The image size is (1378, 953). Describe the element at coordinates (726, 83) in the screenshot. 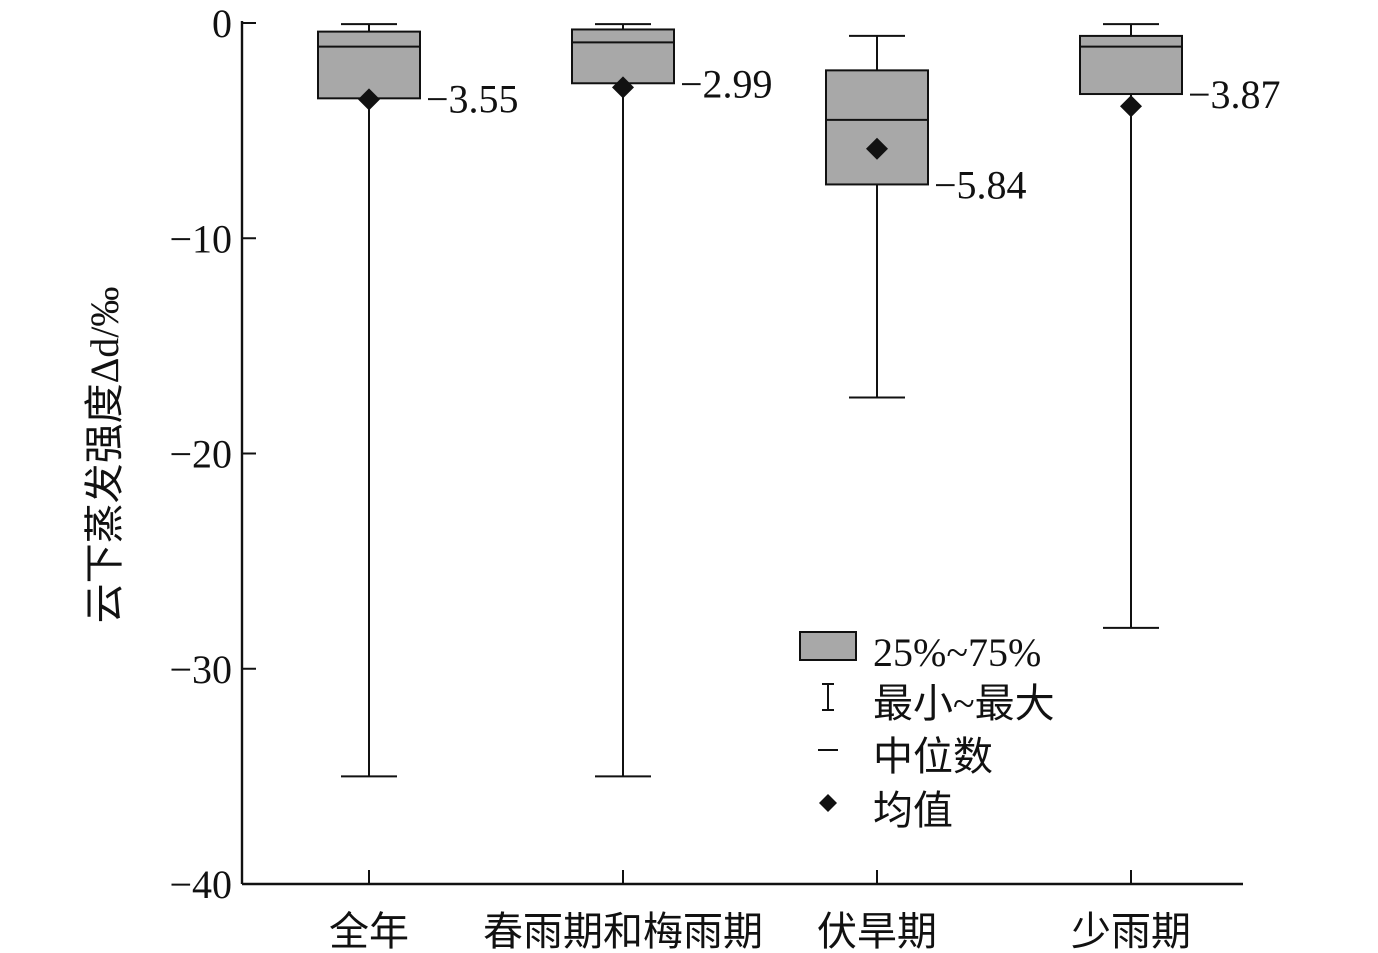

I see `mean-value-label: −2.99` at that location.